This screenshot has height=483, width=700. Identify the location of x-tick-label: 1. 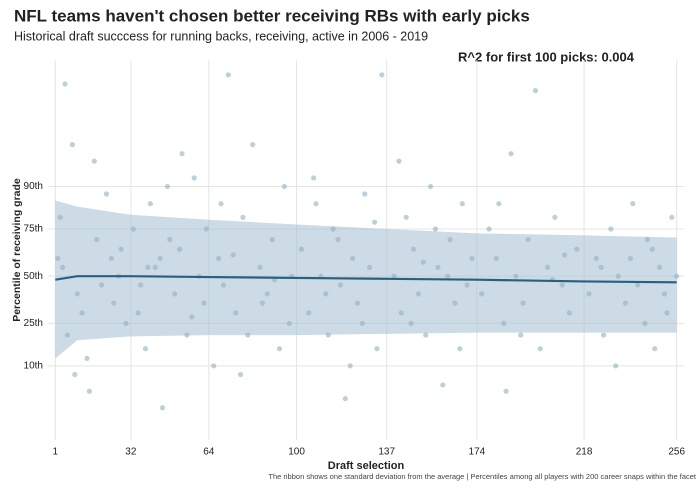
(56, 452).